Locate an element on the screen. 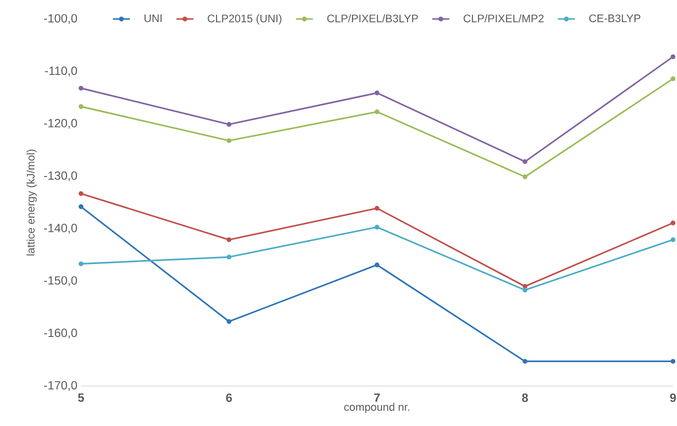  legend-label: CLP2015 (UNI) is located at coordinates (245, 19).